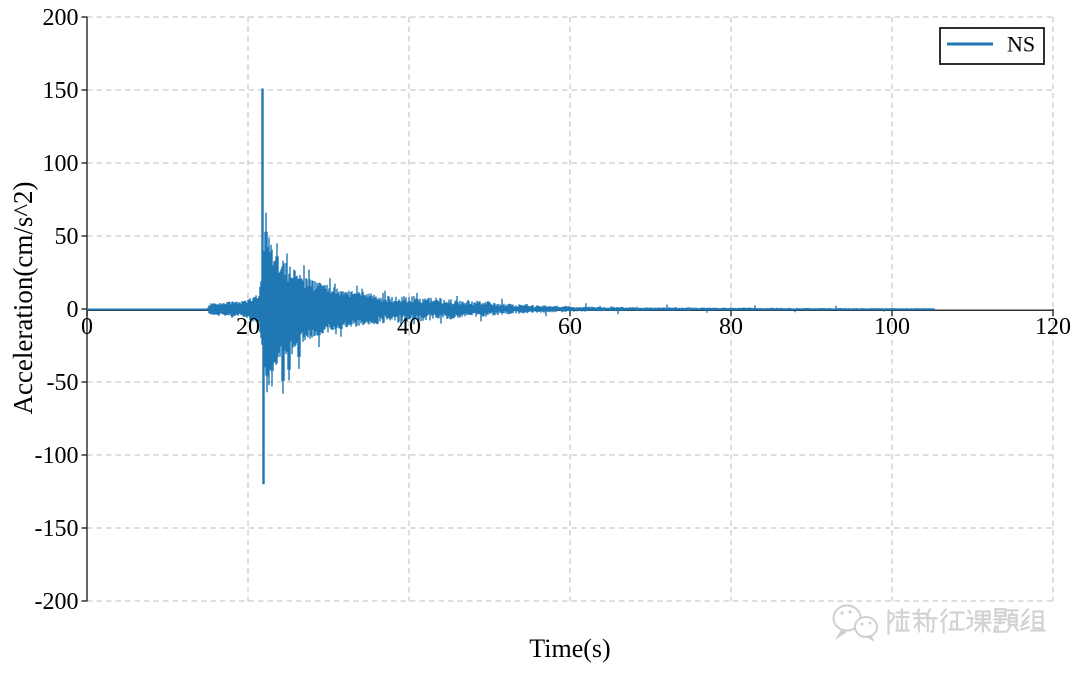 The image size is (1080, 673). I want to click on svg-text: Time(s), so click(569, 648).